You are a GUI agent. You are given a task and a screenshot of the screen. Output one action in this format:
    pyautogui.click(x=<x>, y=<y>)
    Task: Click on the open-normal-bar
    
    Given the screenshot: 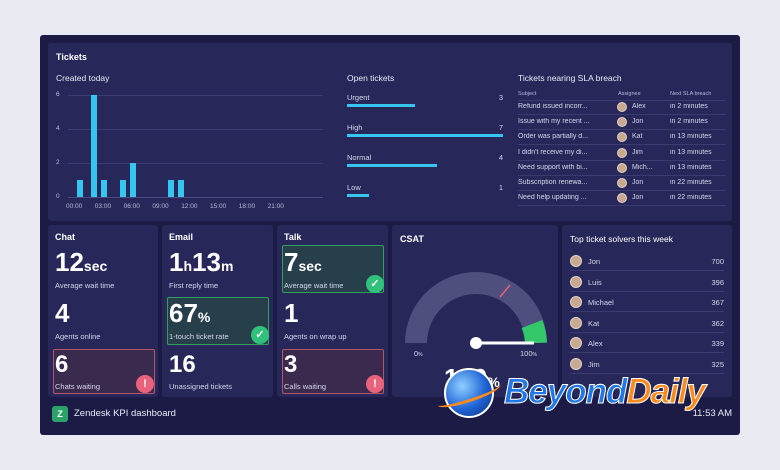 What is the action you would take?
    pyautogui.click(x=392, y=165)
    